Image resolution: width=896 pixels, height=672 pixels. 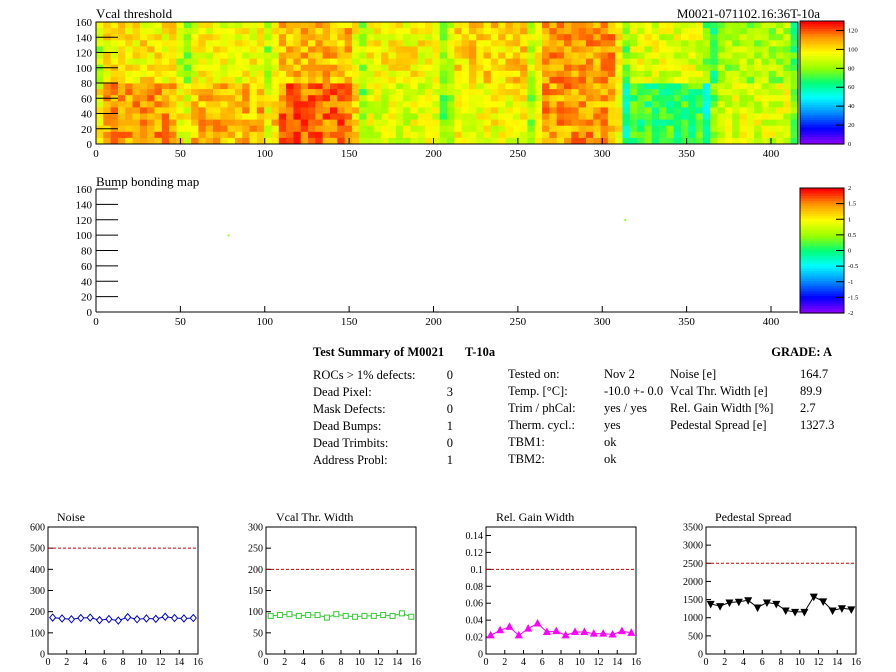 I want to click on metric-label: Noise [e], so click(x=693, y=374).